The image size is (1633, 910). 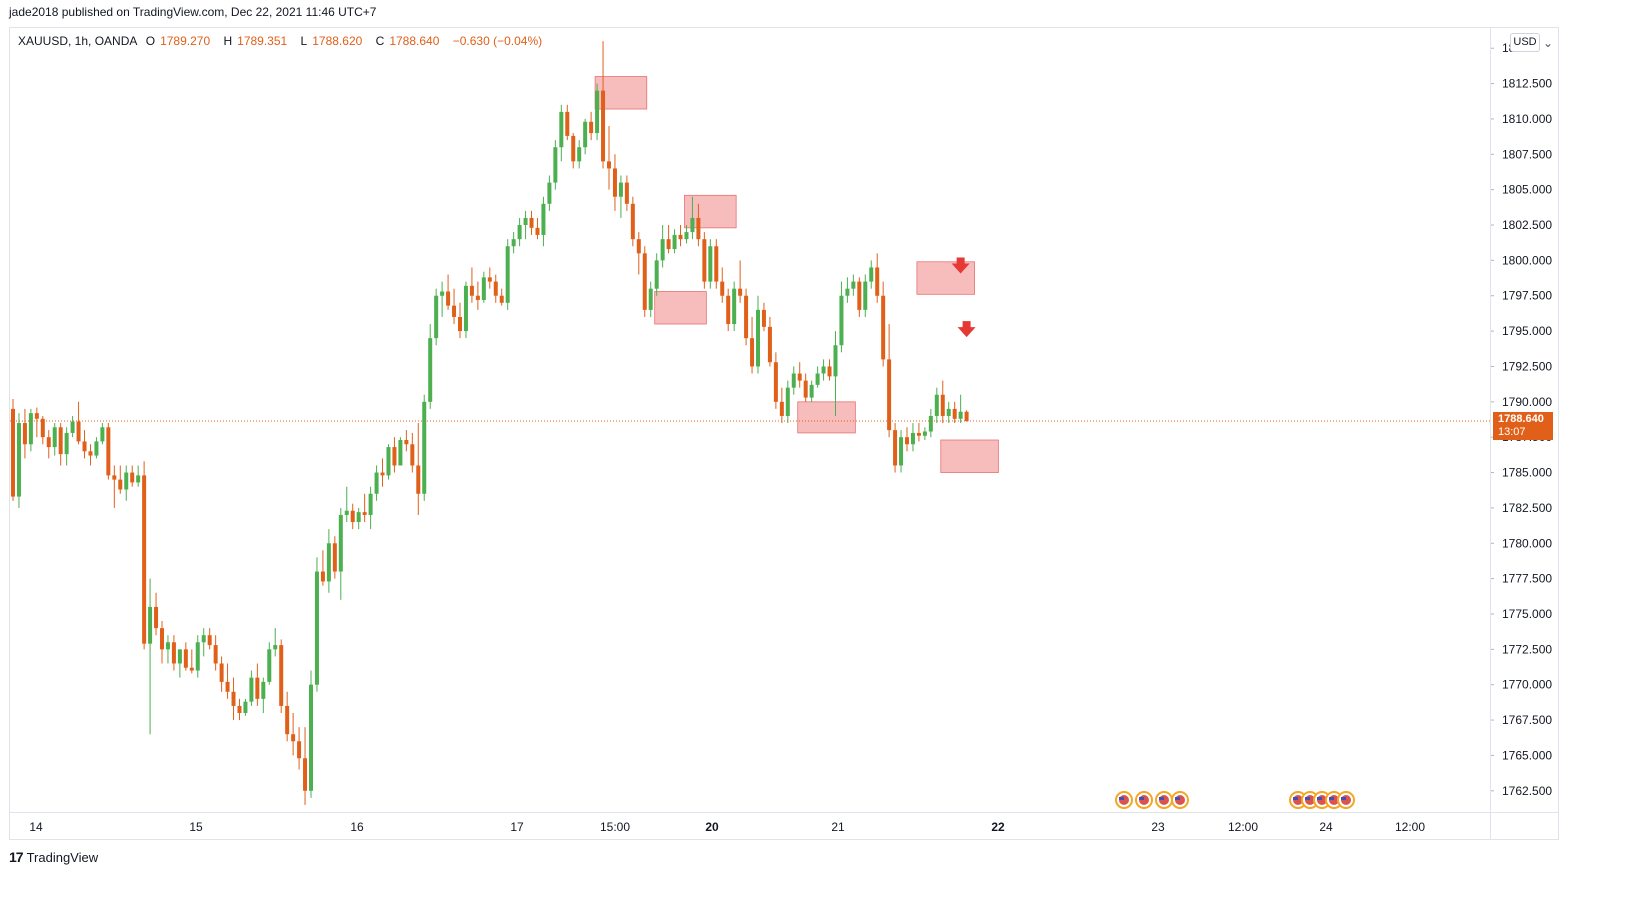 I want to click on low-value: 1788.620, so click(x=337, y=41).